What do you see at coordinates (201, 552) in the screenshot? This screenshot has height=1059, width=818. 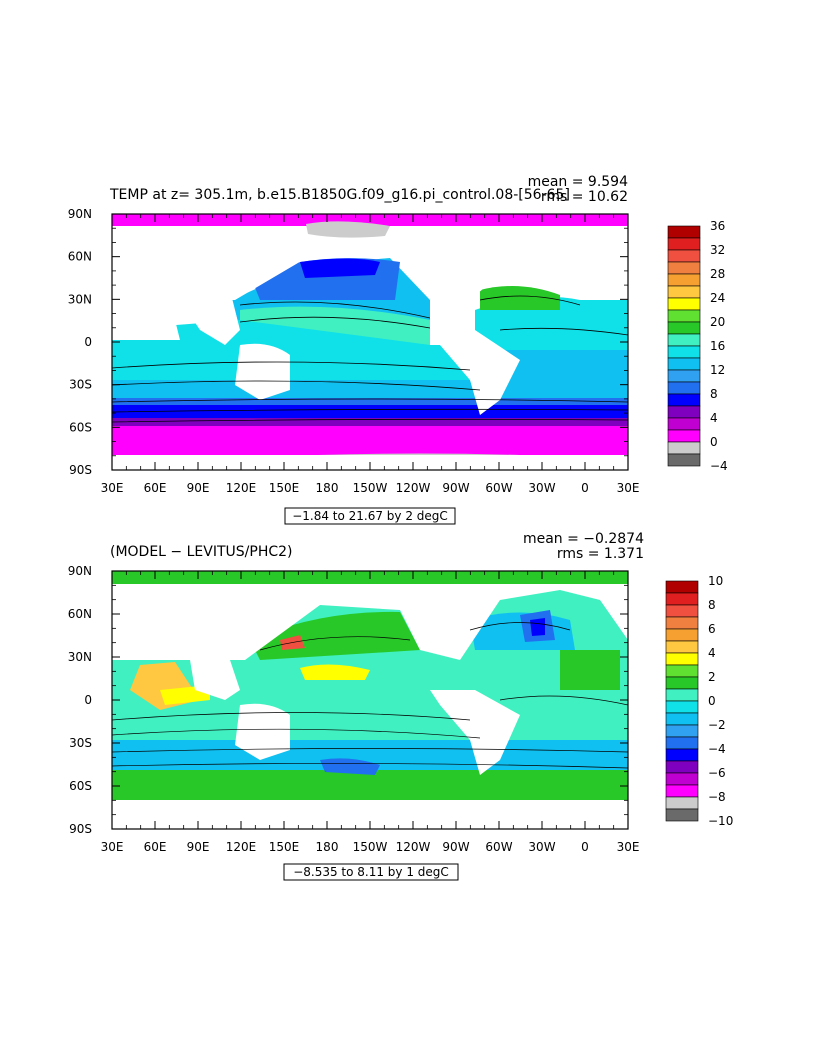 I see `panel-title: (MODEL − LEVITUS/PHC2)` at bounding box center [201, 552].